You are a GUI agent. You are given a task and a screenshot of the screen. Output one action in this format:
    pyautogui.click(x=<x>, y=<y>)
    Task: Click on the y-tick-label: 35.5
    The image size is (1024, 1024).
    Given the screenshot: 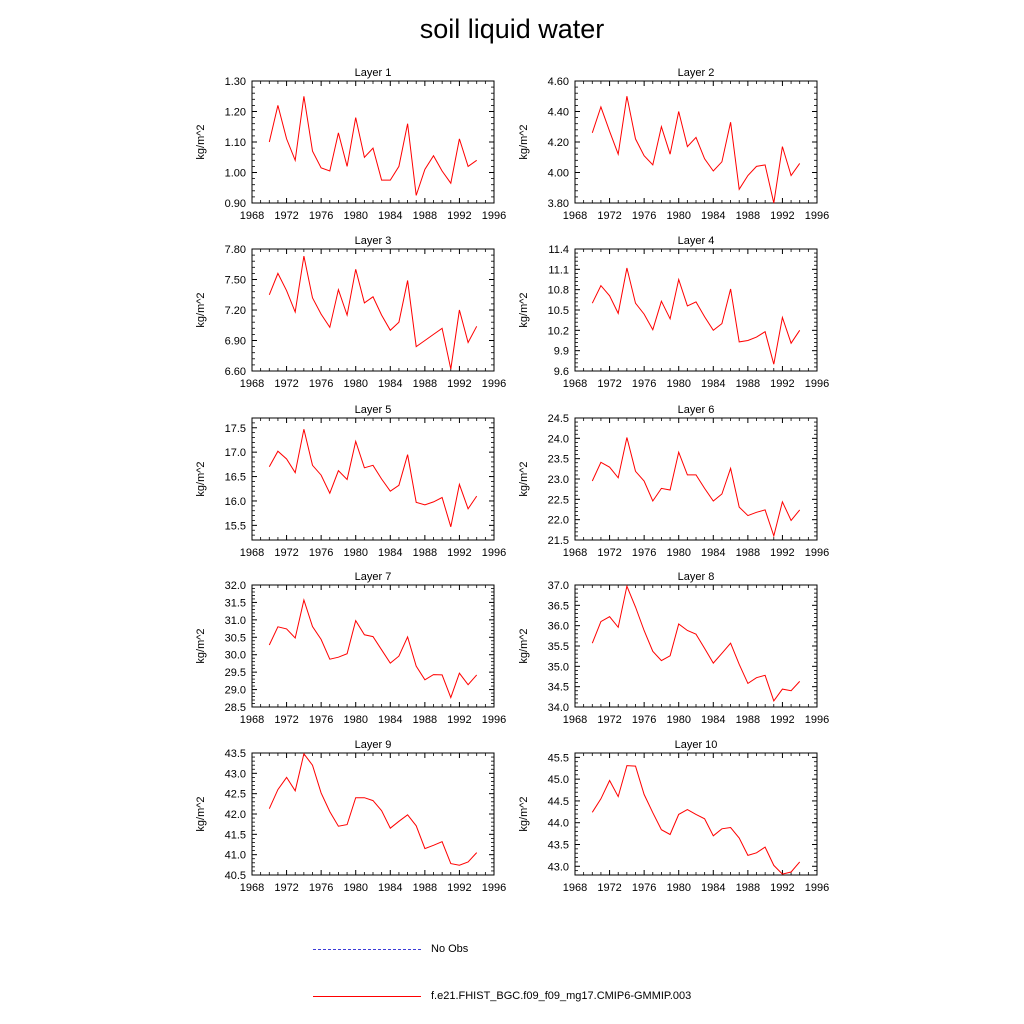 What is the action you would take?
    pyautogui.click(x=558, y=647)
    